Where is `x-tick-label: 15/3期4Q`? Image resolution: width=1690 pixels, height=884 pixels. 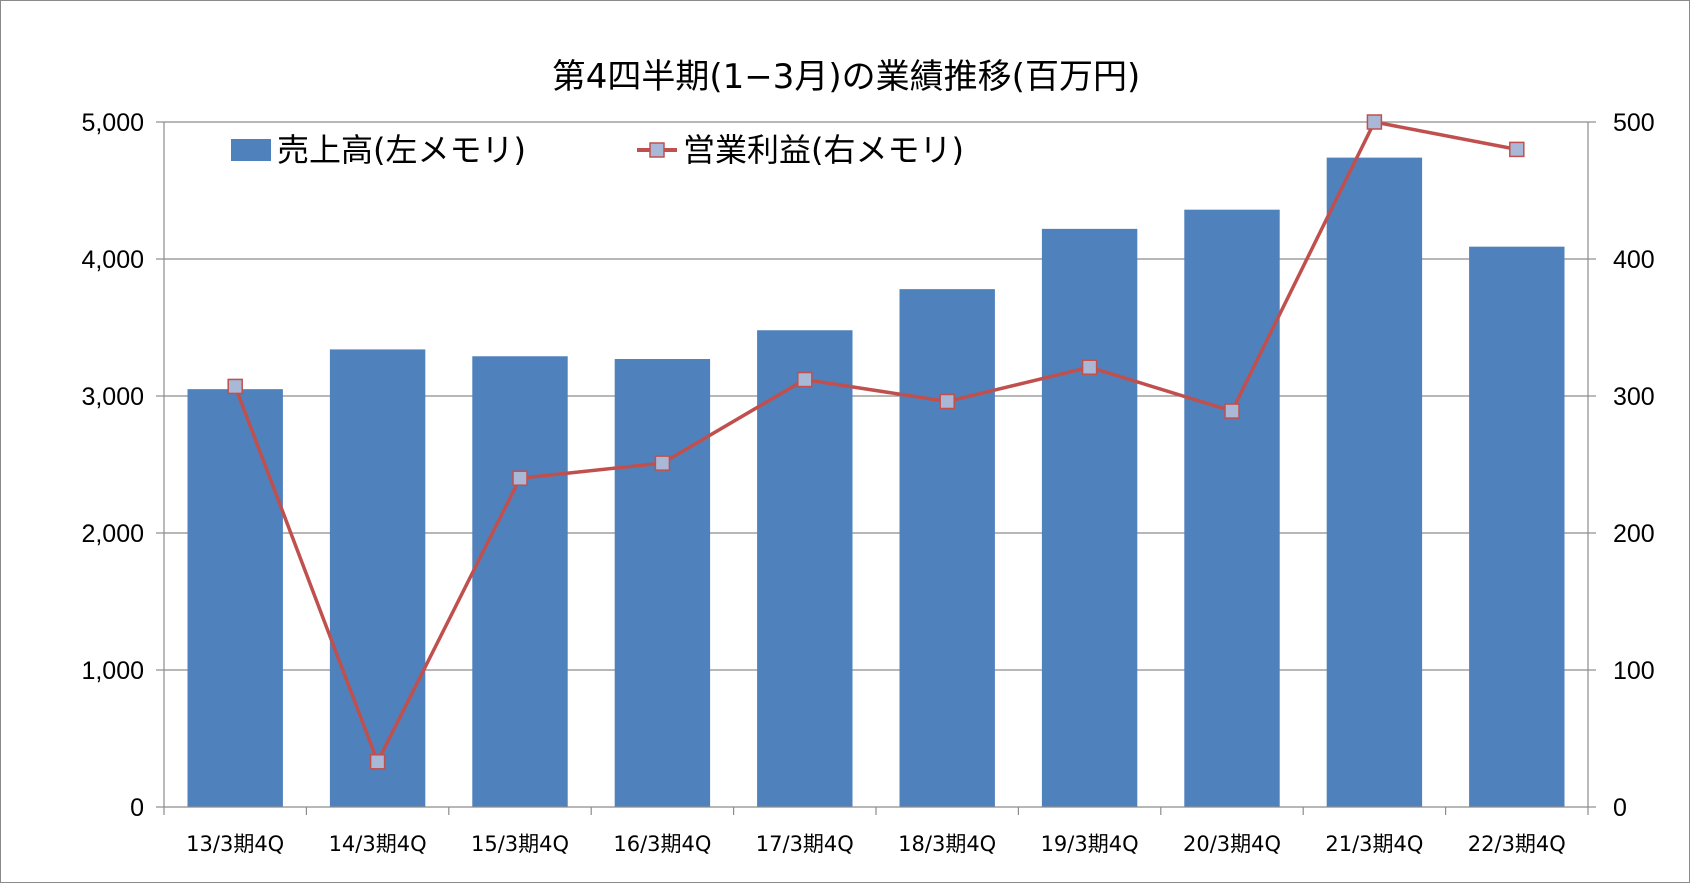
x-tick-label: 15/3期4Q is located at coordinates (520, 844).